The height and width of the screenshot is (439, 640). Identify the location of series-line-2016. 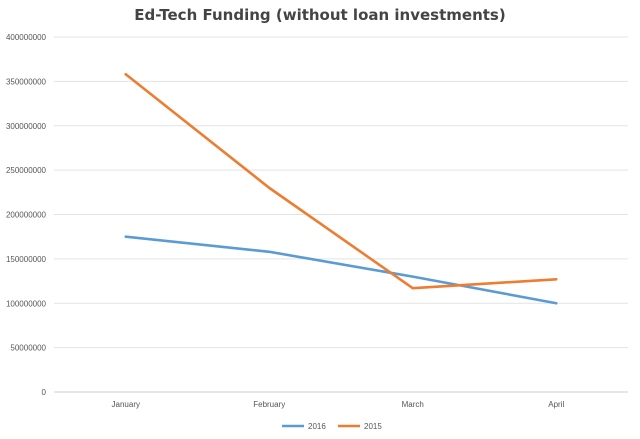
(341, 270).